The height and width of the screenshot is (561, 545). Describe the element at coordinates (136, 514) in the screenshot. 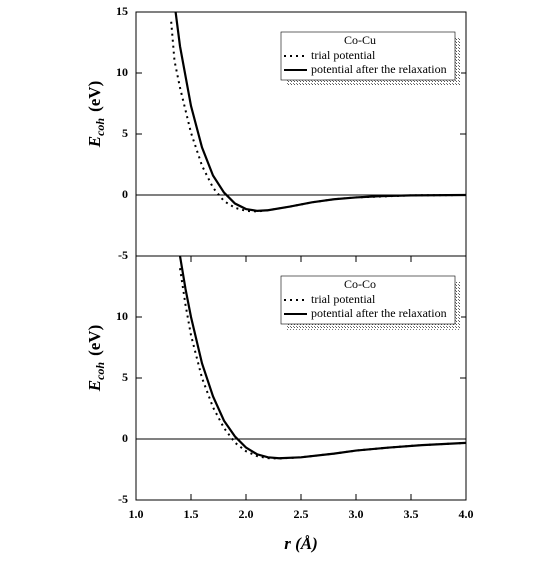

I see `x-tick-label: 1.0` at that location.